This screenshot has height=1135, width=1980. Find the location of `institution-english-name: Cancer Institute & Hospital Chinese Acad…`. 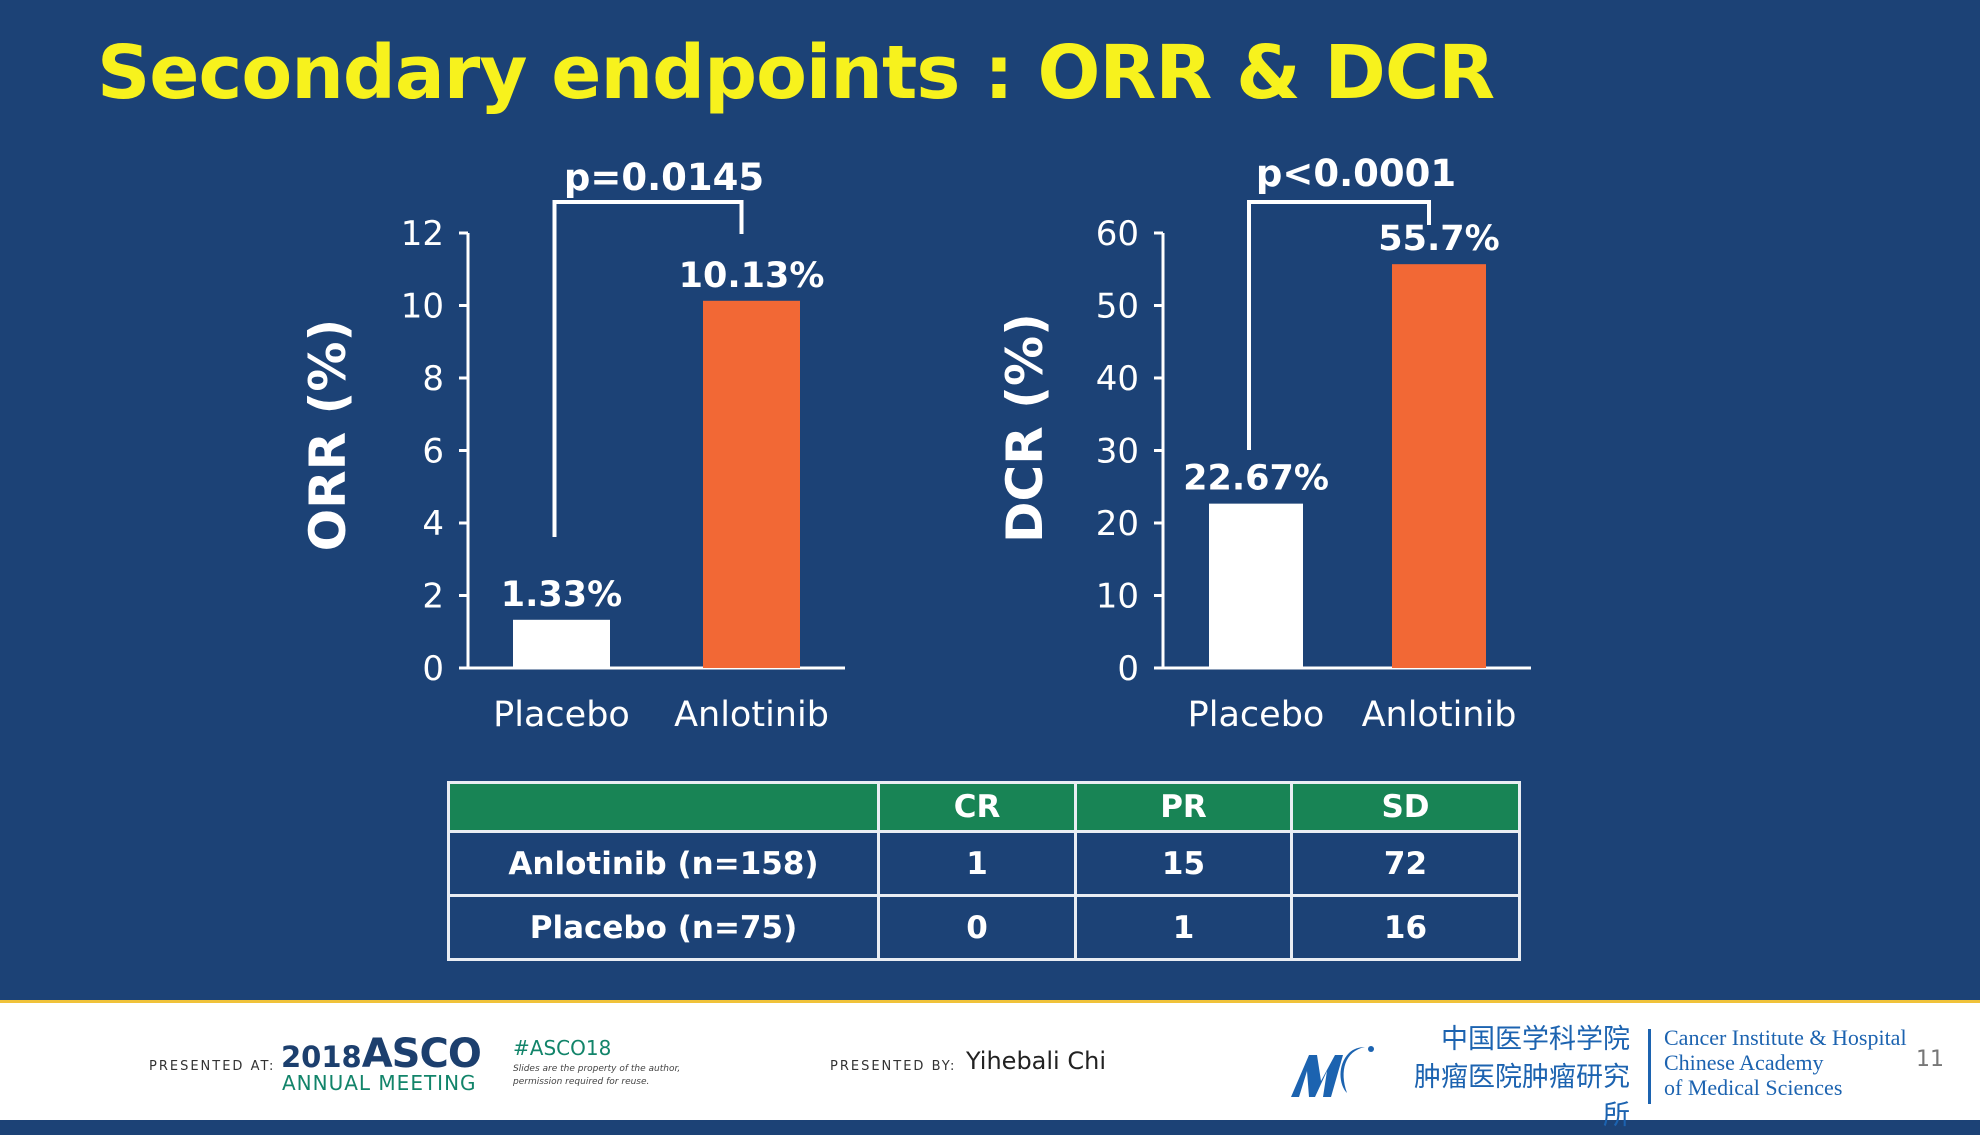

institution-english-name: Cancer Institute & Hospital Chinese Acad… is located at coordinates (1785, 1062).